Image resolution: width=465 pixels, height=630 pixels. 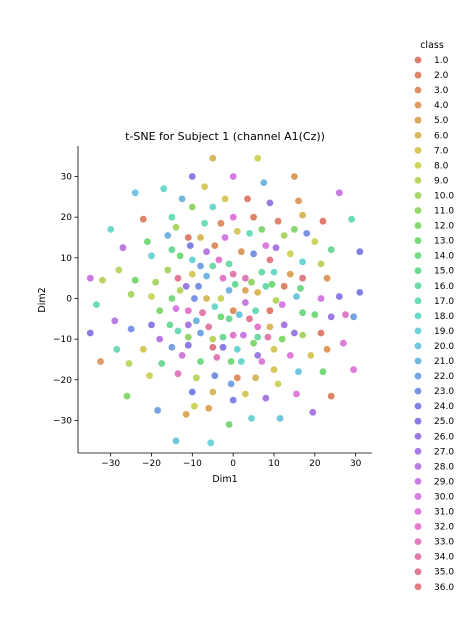 What do you see at coordinates (444, 347) in the screenshot?
I see `legend-entry-label: 20.0` at bounding box center [444, 347].